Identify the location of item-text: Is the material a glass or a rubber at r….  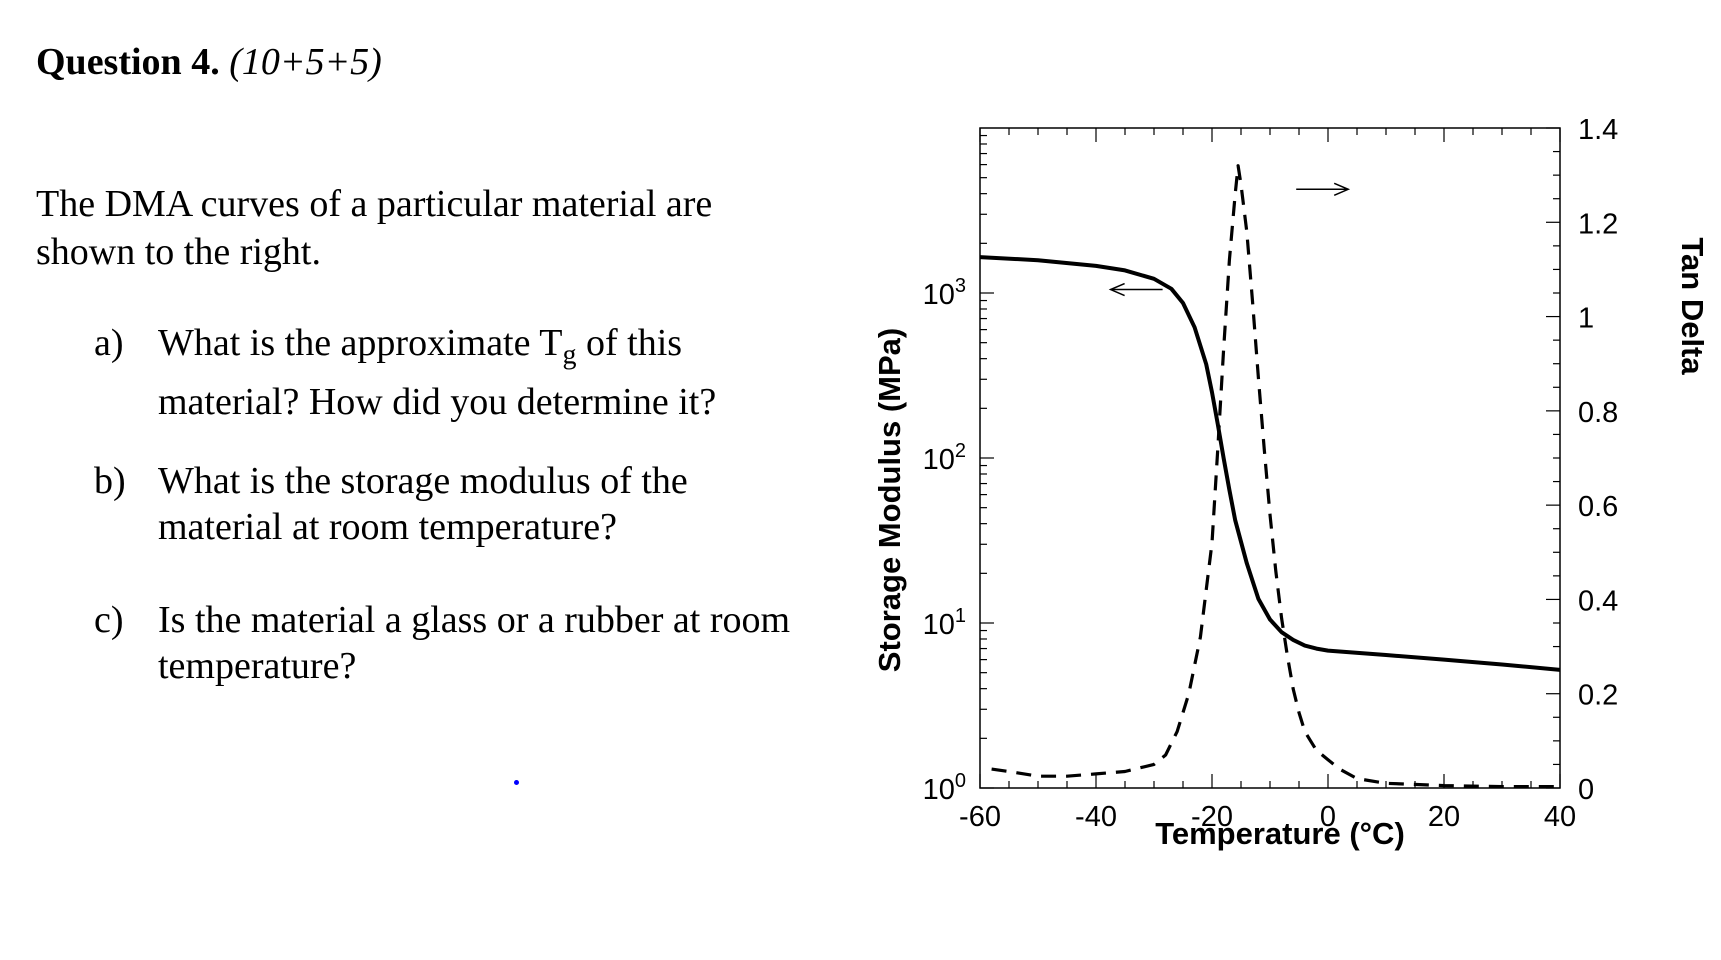
(506, 643).